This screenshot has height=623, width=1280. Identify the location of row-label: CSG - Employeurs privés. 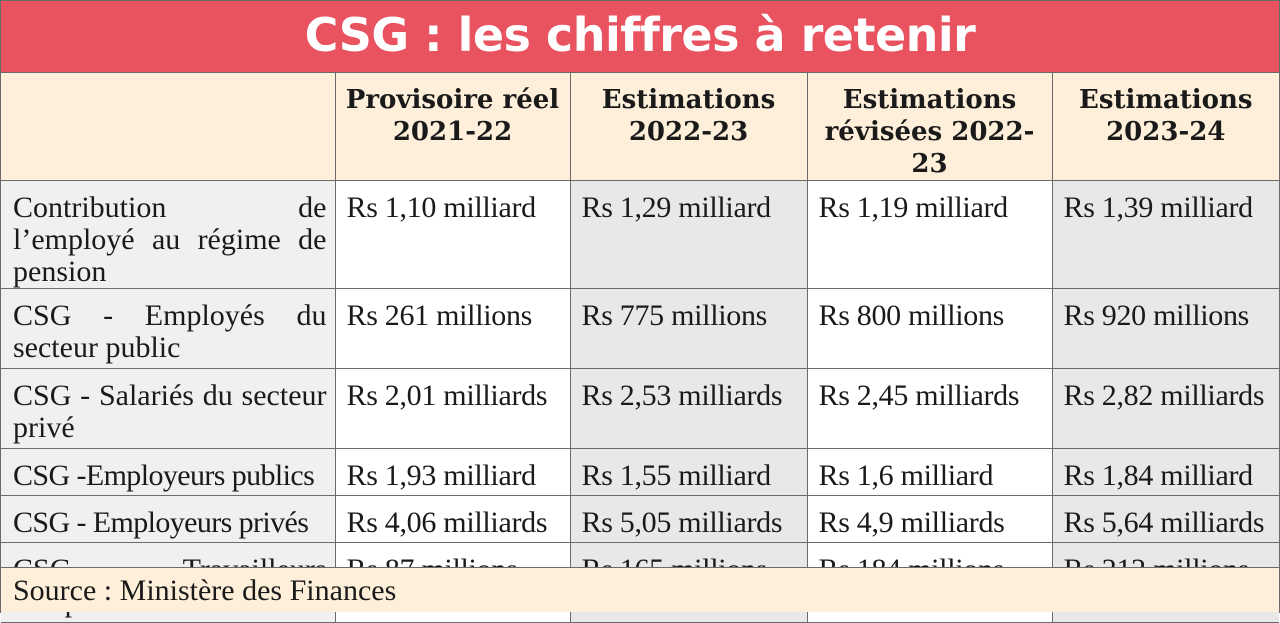
(168, 519).